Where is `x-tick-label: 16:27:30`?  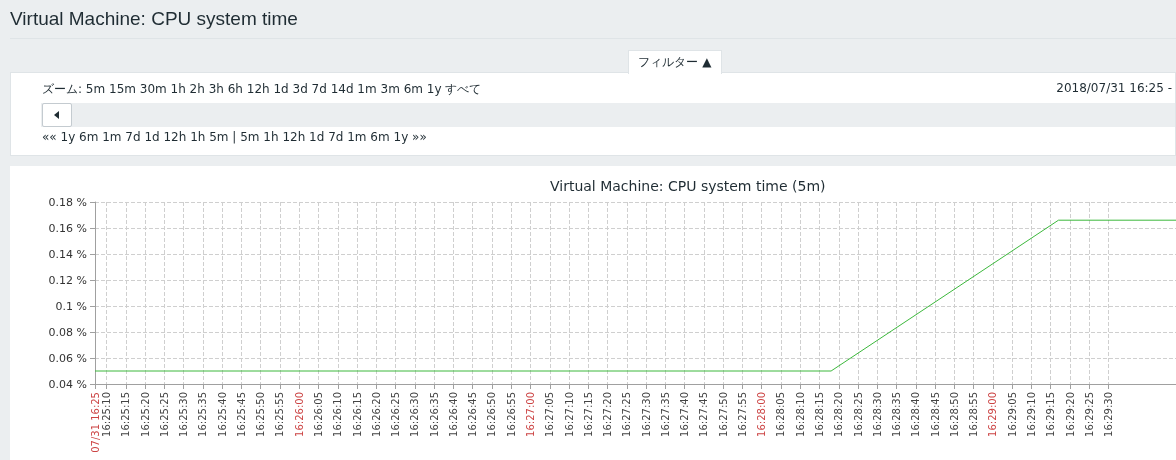
x-tick-label: 16:27:30 is located at coordinates (646, 414).